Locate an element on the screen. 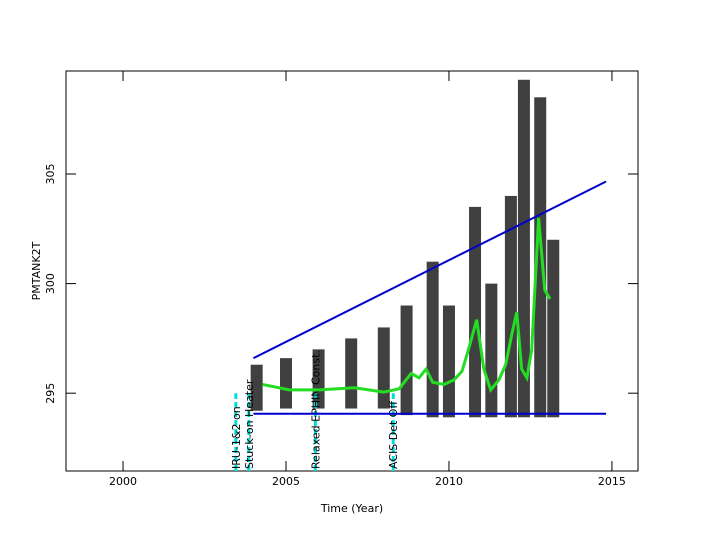 The height and width of the screenshot is (544, 704). x-tick-label: 2015 is located at coordinates (612, 481).